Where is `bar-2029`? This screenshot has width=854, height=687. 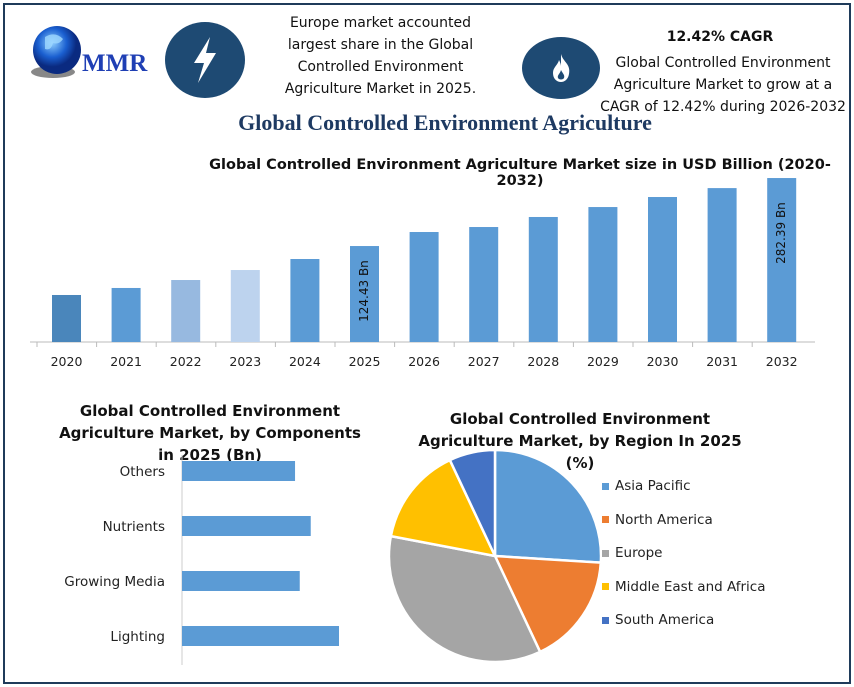 bar-2029 is located at coordinates (603, 274).